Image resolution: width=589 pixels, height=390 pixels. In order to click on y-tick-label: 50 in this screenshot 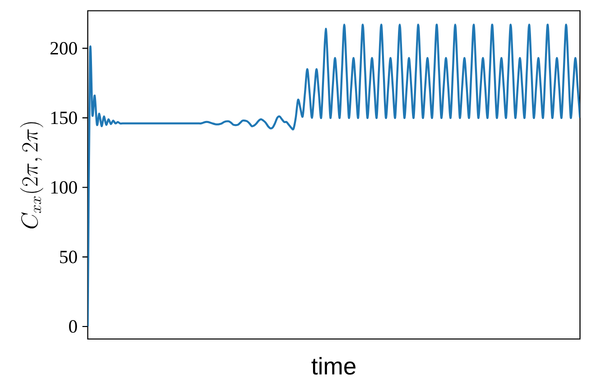, I will do `click(68, 257)`.